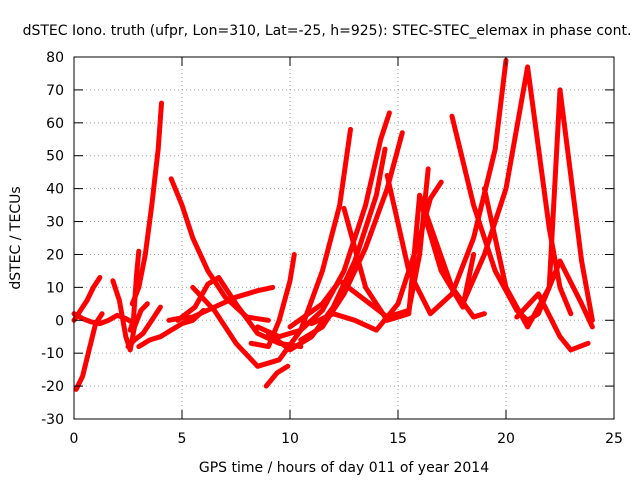  What do you see at coordinates (55, 124) in the screenshot?
I see `y-tick-label: 60` at bounding box center [55, 124].